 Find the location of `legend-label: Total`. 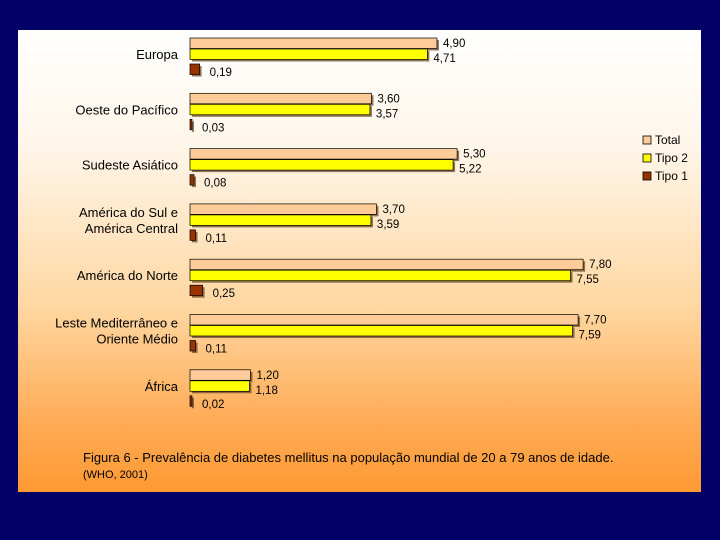

legend-label: Total is located at coordinates (667, 140).